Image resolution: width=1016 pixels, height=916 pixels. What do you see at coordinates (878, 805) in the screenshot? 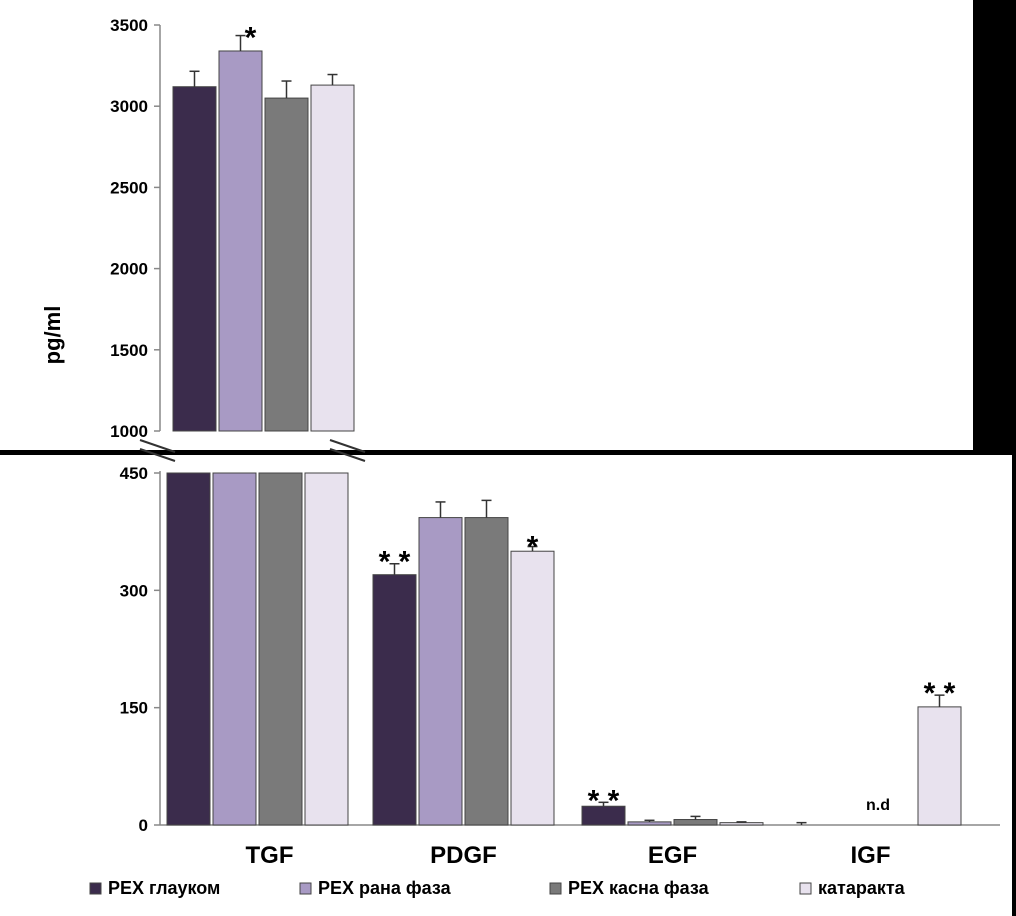
I see `not-detected-label: n.d` at bounding box center [878, 805].